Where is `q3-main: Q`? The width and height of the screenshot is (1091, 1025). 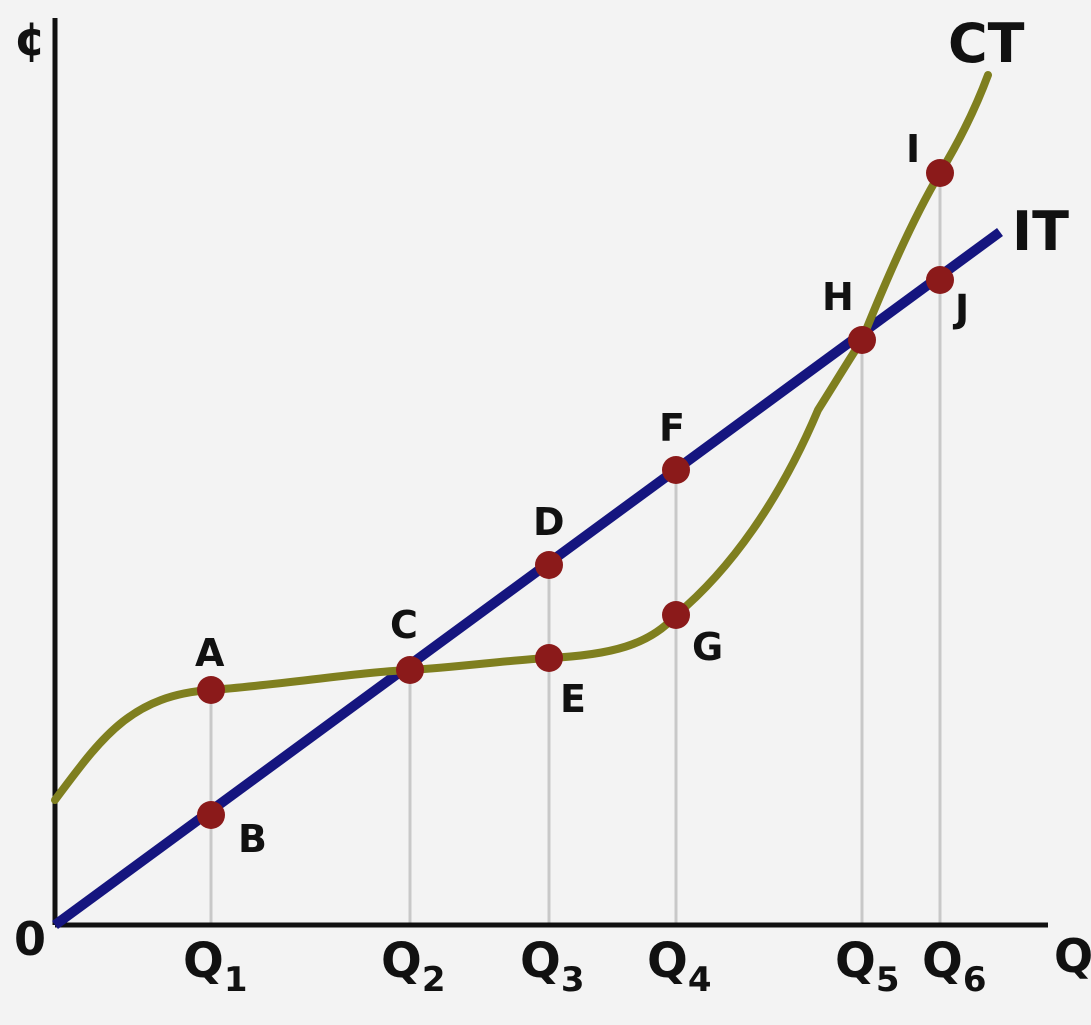
q3-main: Q is located at coordinates (540, 961).